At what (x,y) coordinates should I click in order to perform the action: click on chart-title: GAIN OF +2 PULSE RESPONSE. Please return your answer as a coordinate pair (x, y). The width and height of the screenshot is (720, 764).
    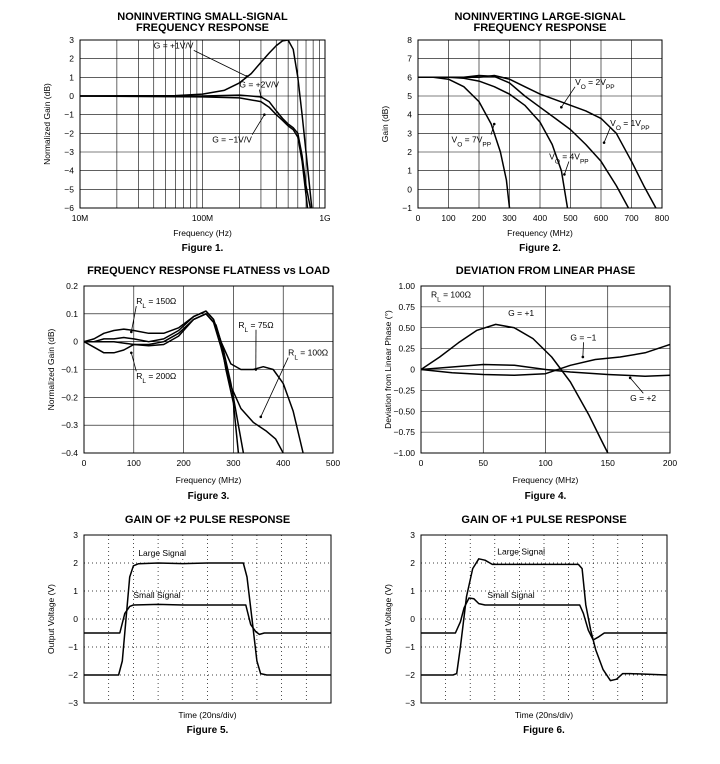
    Looking at the image, I should click on (207, 520).